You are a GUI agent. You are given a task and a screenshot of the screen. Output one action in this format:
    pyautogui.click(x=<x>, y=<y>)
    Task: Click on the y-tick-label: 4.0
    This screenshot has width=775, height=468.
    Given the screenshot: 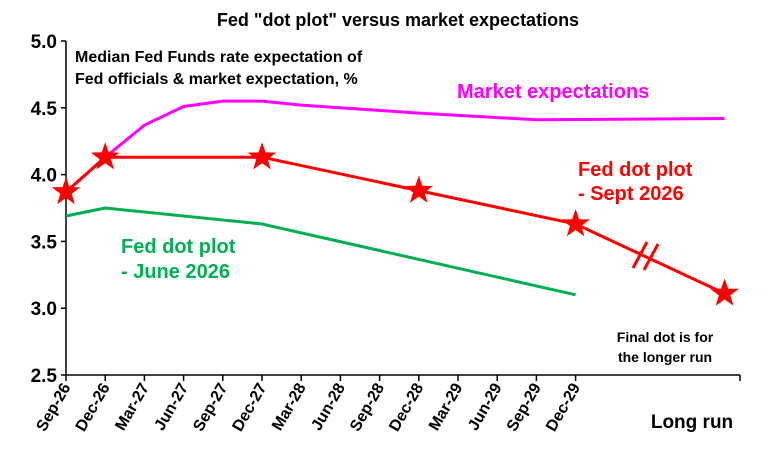 What is the action you would take?
    pyautogui.click(x=44, y=176)
    